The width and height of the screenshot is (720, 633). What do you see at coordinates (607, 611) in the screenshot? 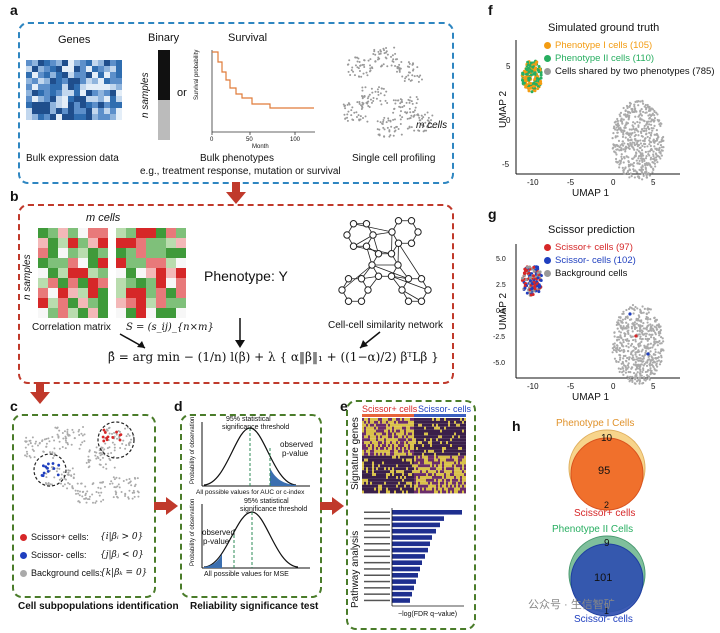
I see `h-bottom-bottom: 1` at bounding box center [607, 611].